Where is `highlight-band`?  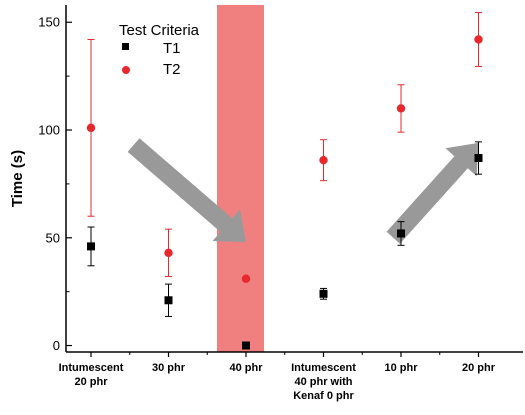 highlight-band is located at coordinates (240, 178).